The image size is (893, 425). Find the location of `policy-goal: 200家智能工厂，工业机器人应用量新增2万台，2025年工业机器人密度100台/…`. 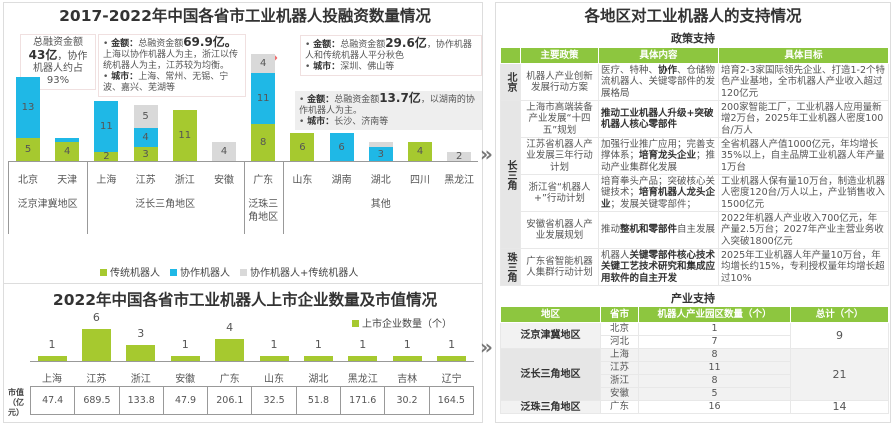

policy-goal: 200家智能工厂，工业机器人应用量新增2万台，2025年工业机器人密度100台/… is located at coordinates (803, 119).